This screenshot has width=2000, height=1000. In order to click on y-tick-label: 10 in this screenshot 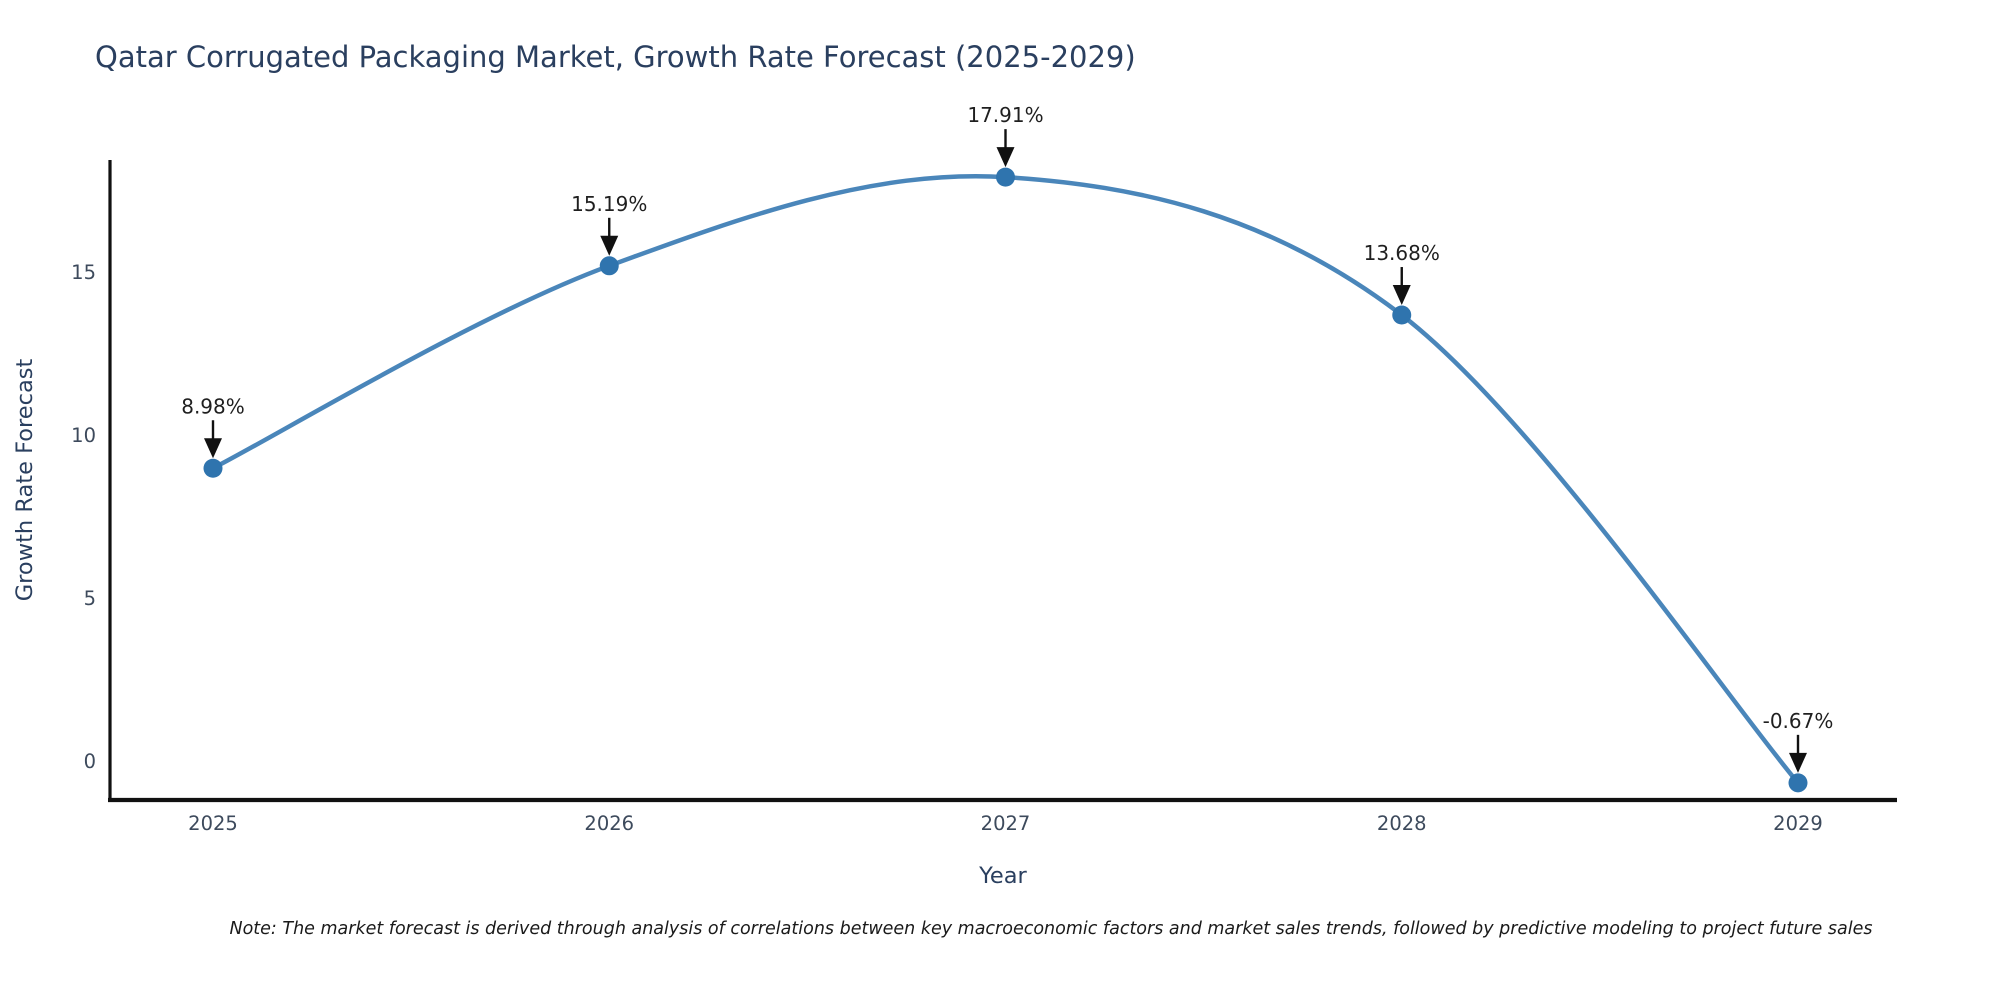, I will do `click(83, 435)`.